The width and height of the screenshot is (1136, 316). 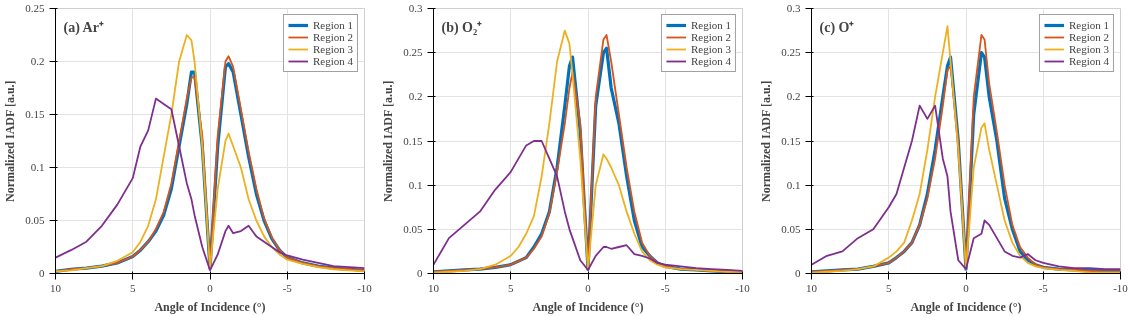 What do you see at coordinates (837, 27) in the screenshot?
I see `text: (c) O⁺` at bounding box center [837, 27].